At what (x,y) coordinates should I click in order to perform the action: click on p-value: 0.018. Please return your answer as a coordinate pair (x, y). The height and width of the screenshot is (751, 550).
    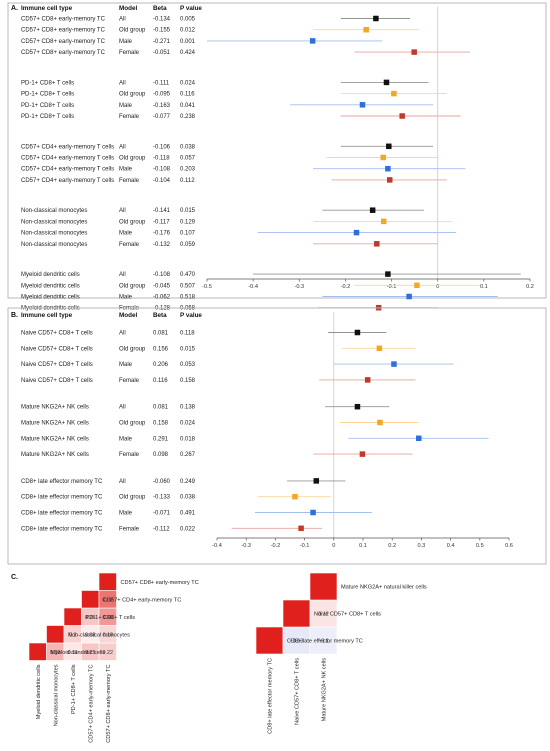
    Looking at the image, I should click on (188, 439).